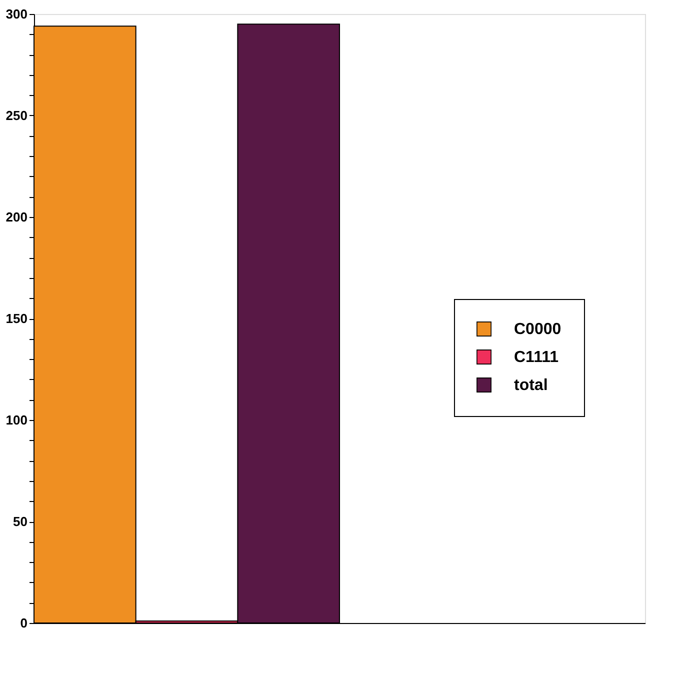 The width and height of the screenshot is (690, 690). I want to click on y-tick-label: 50, so click(20, 521).